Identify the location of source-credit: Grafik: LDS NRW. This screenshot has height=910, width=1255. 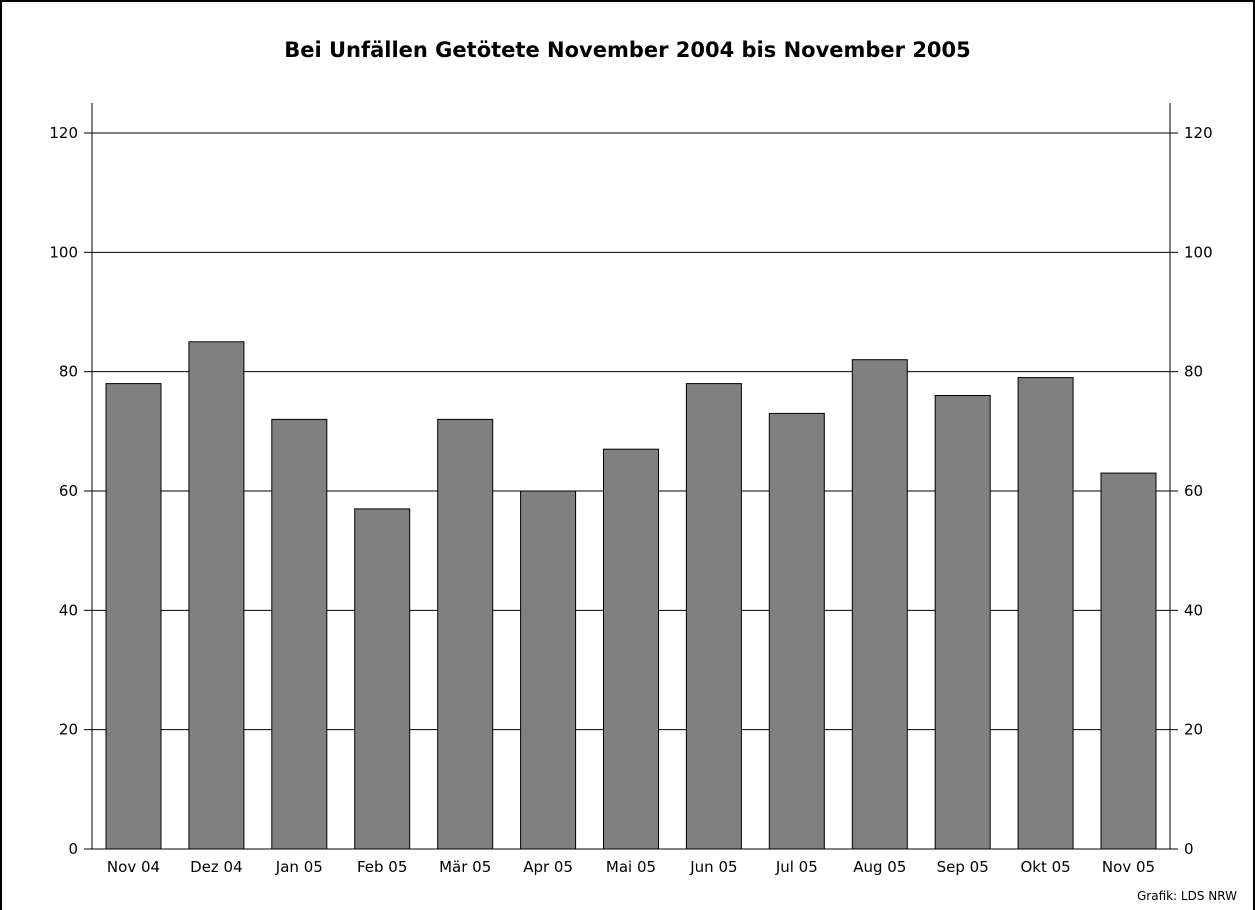
(1186, 896).